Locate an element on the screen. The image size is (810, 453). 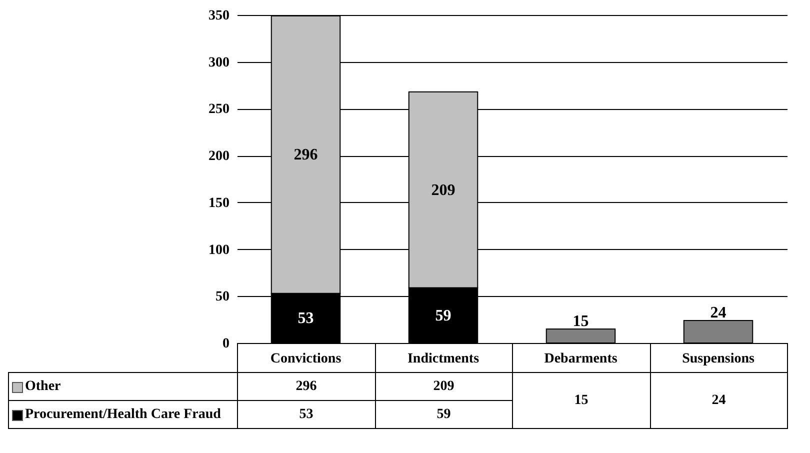
x-tick-label: Indictments is located at coordinates (443, 359).